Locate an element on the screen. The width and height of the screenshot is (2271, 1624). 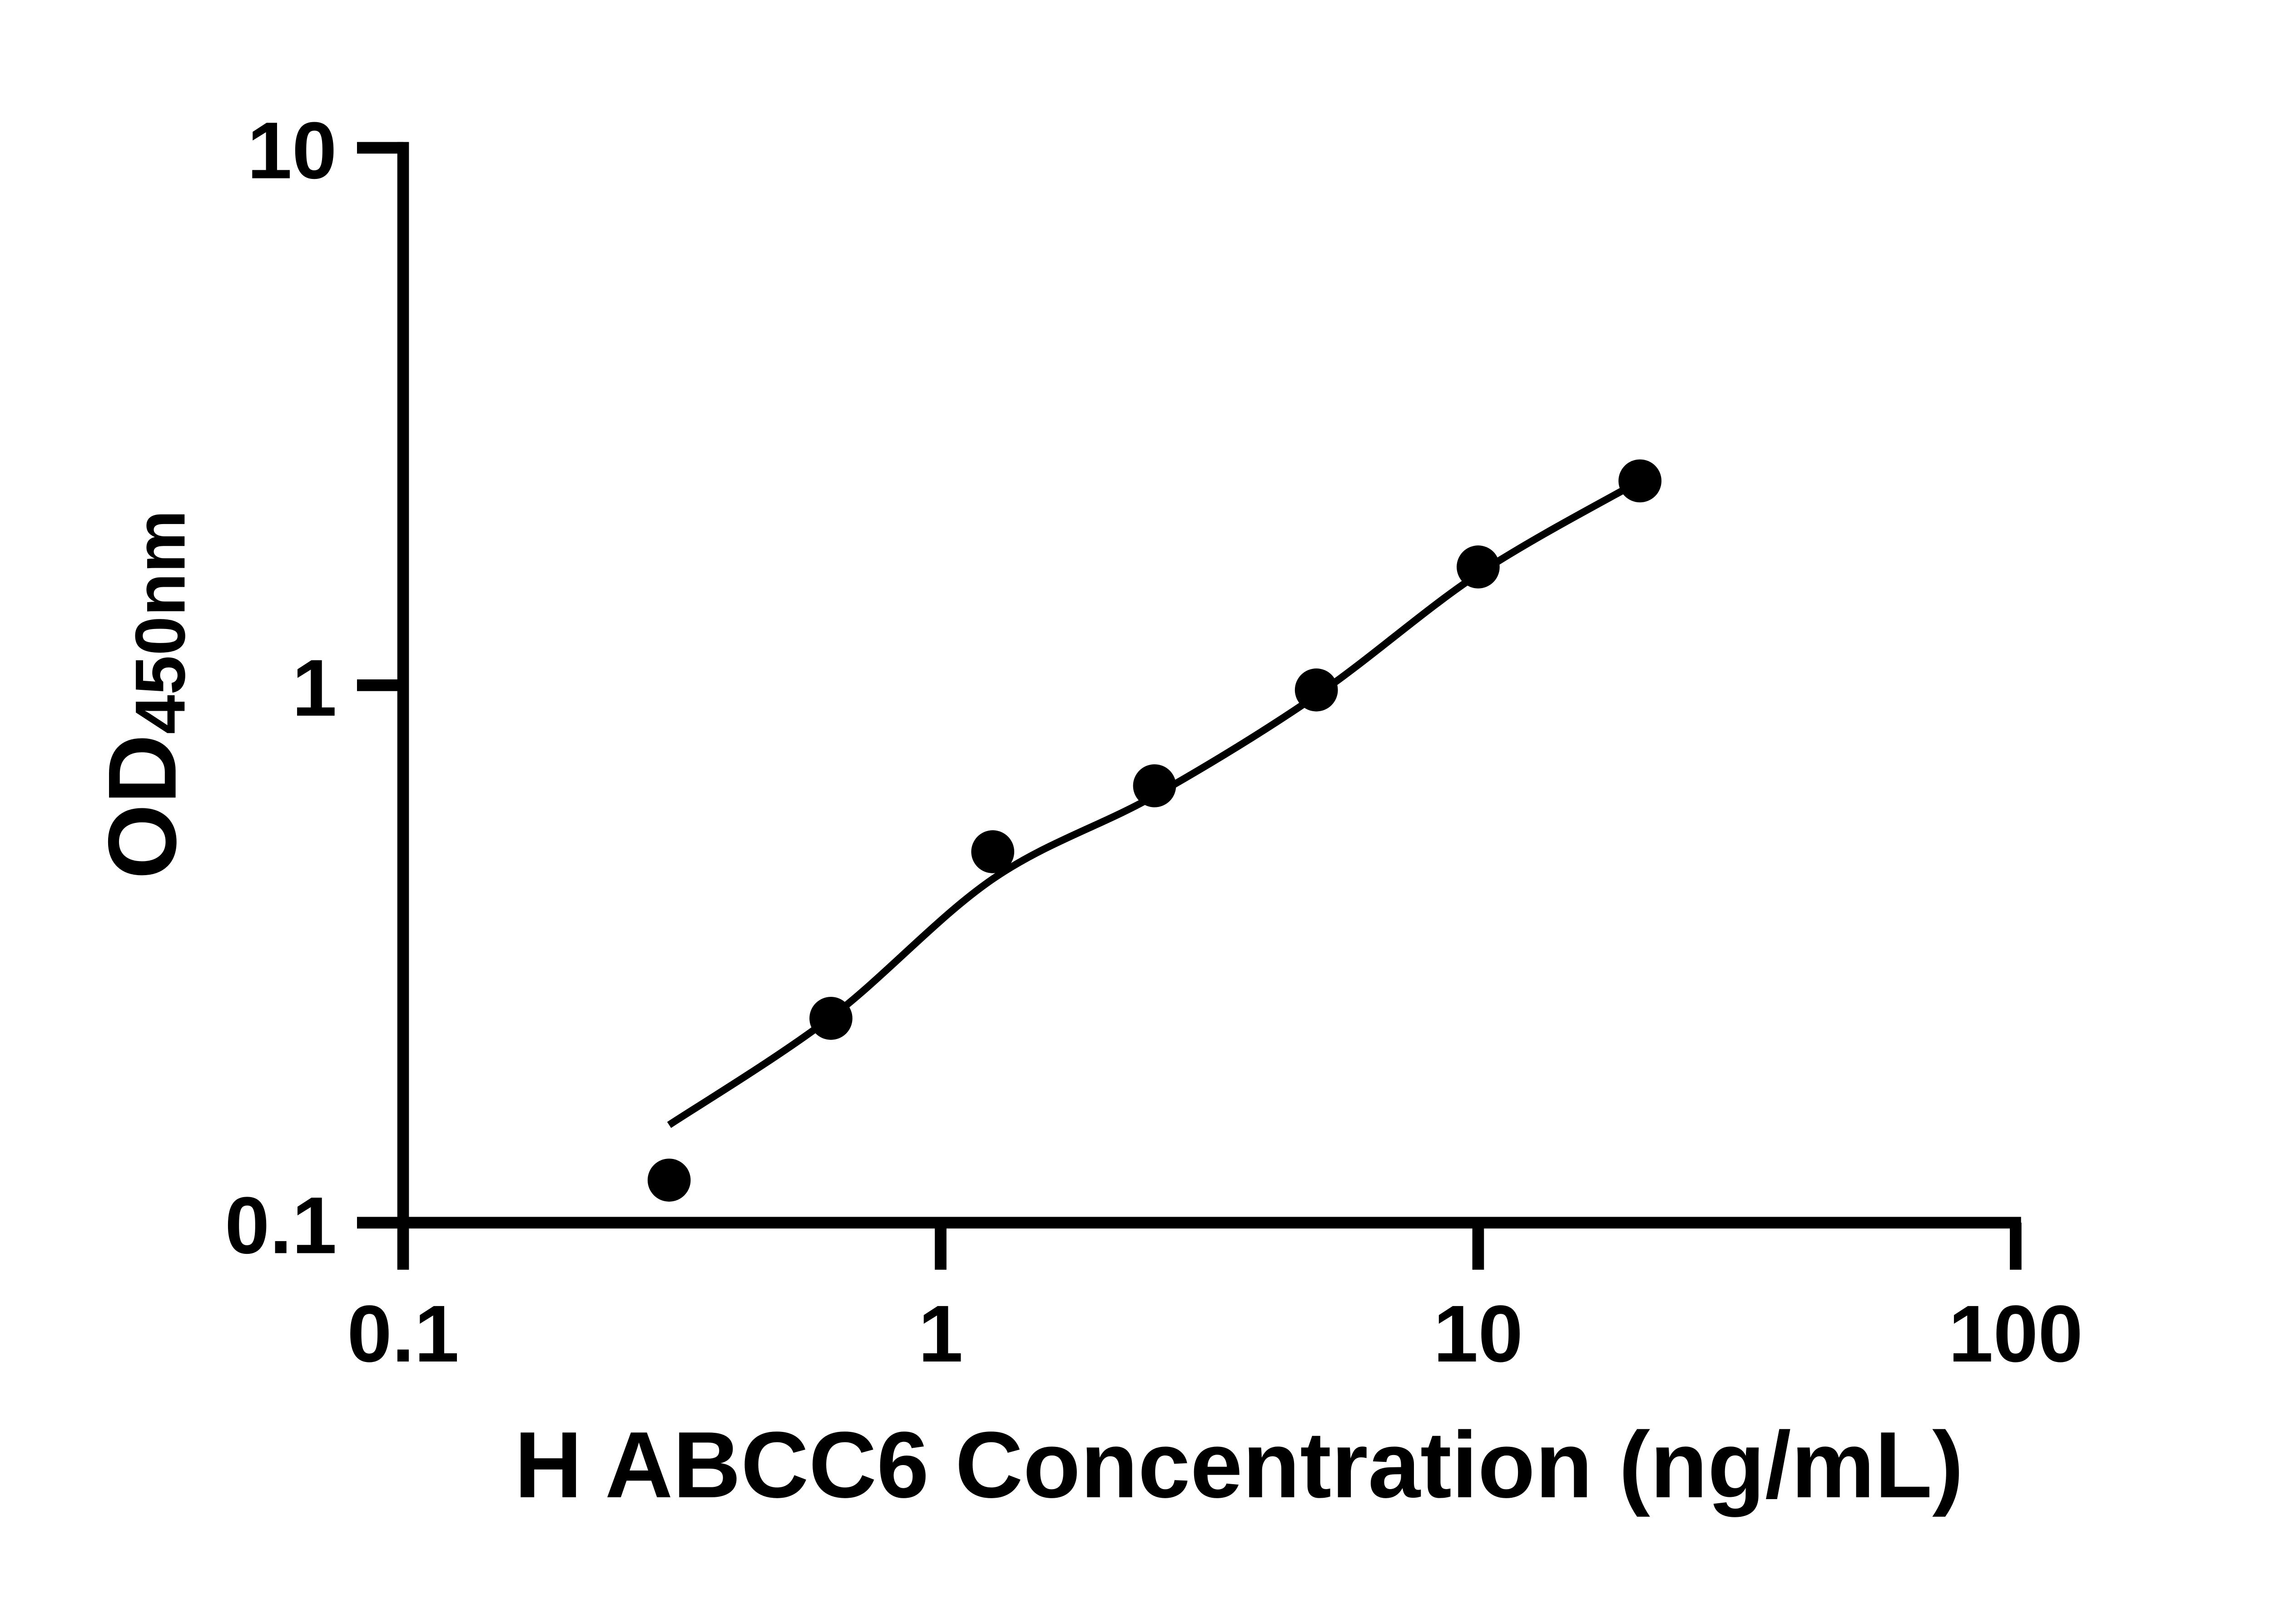
x-tick-label: 10 is located at coordinates (1478, 1333).